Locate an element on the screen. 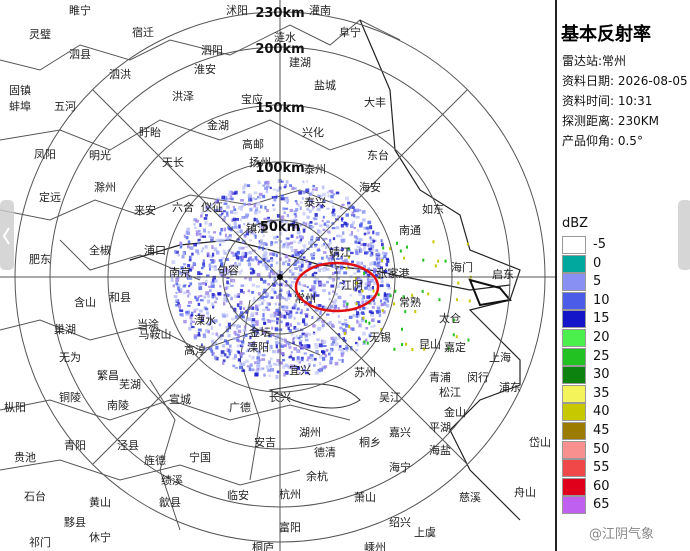 Image resolution: width=690 pixels, height=551 pixels. place-label: 绩溪 is located at coordinates (172, 480).